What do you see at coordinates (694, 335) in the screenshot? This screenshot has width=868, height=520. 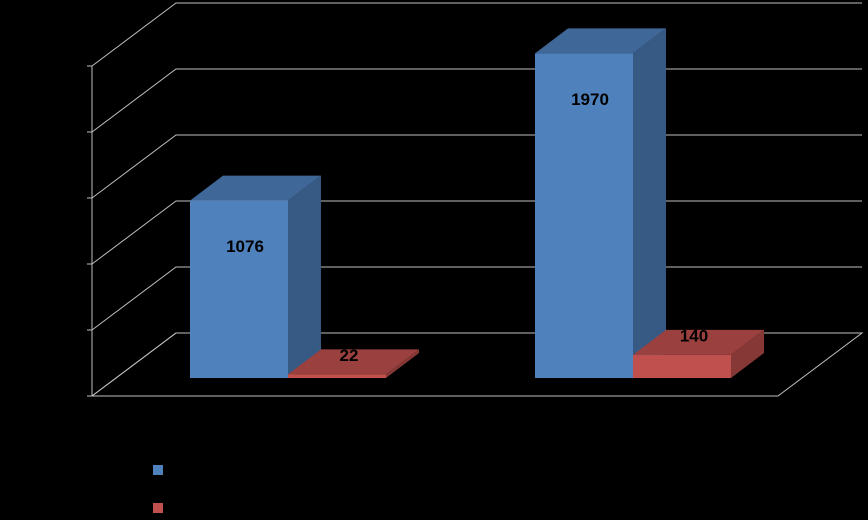 I see `data-label: 140` at bounding box center [694, 335].